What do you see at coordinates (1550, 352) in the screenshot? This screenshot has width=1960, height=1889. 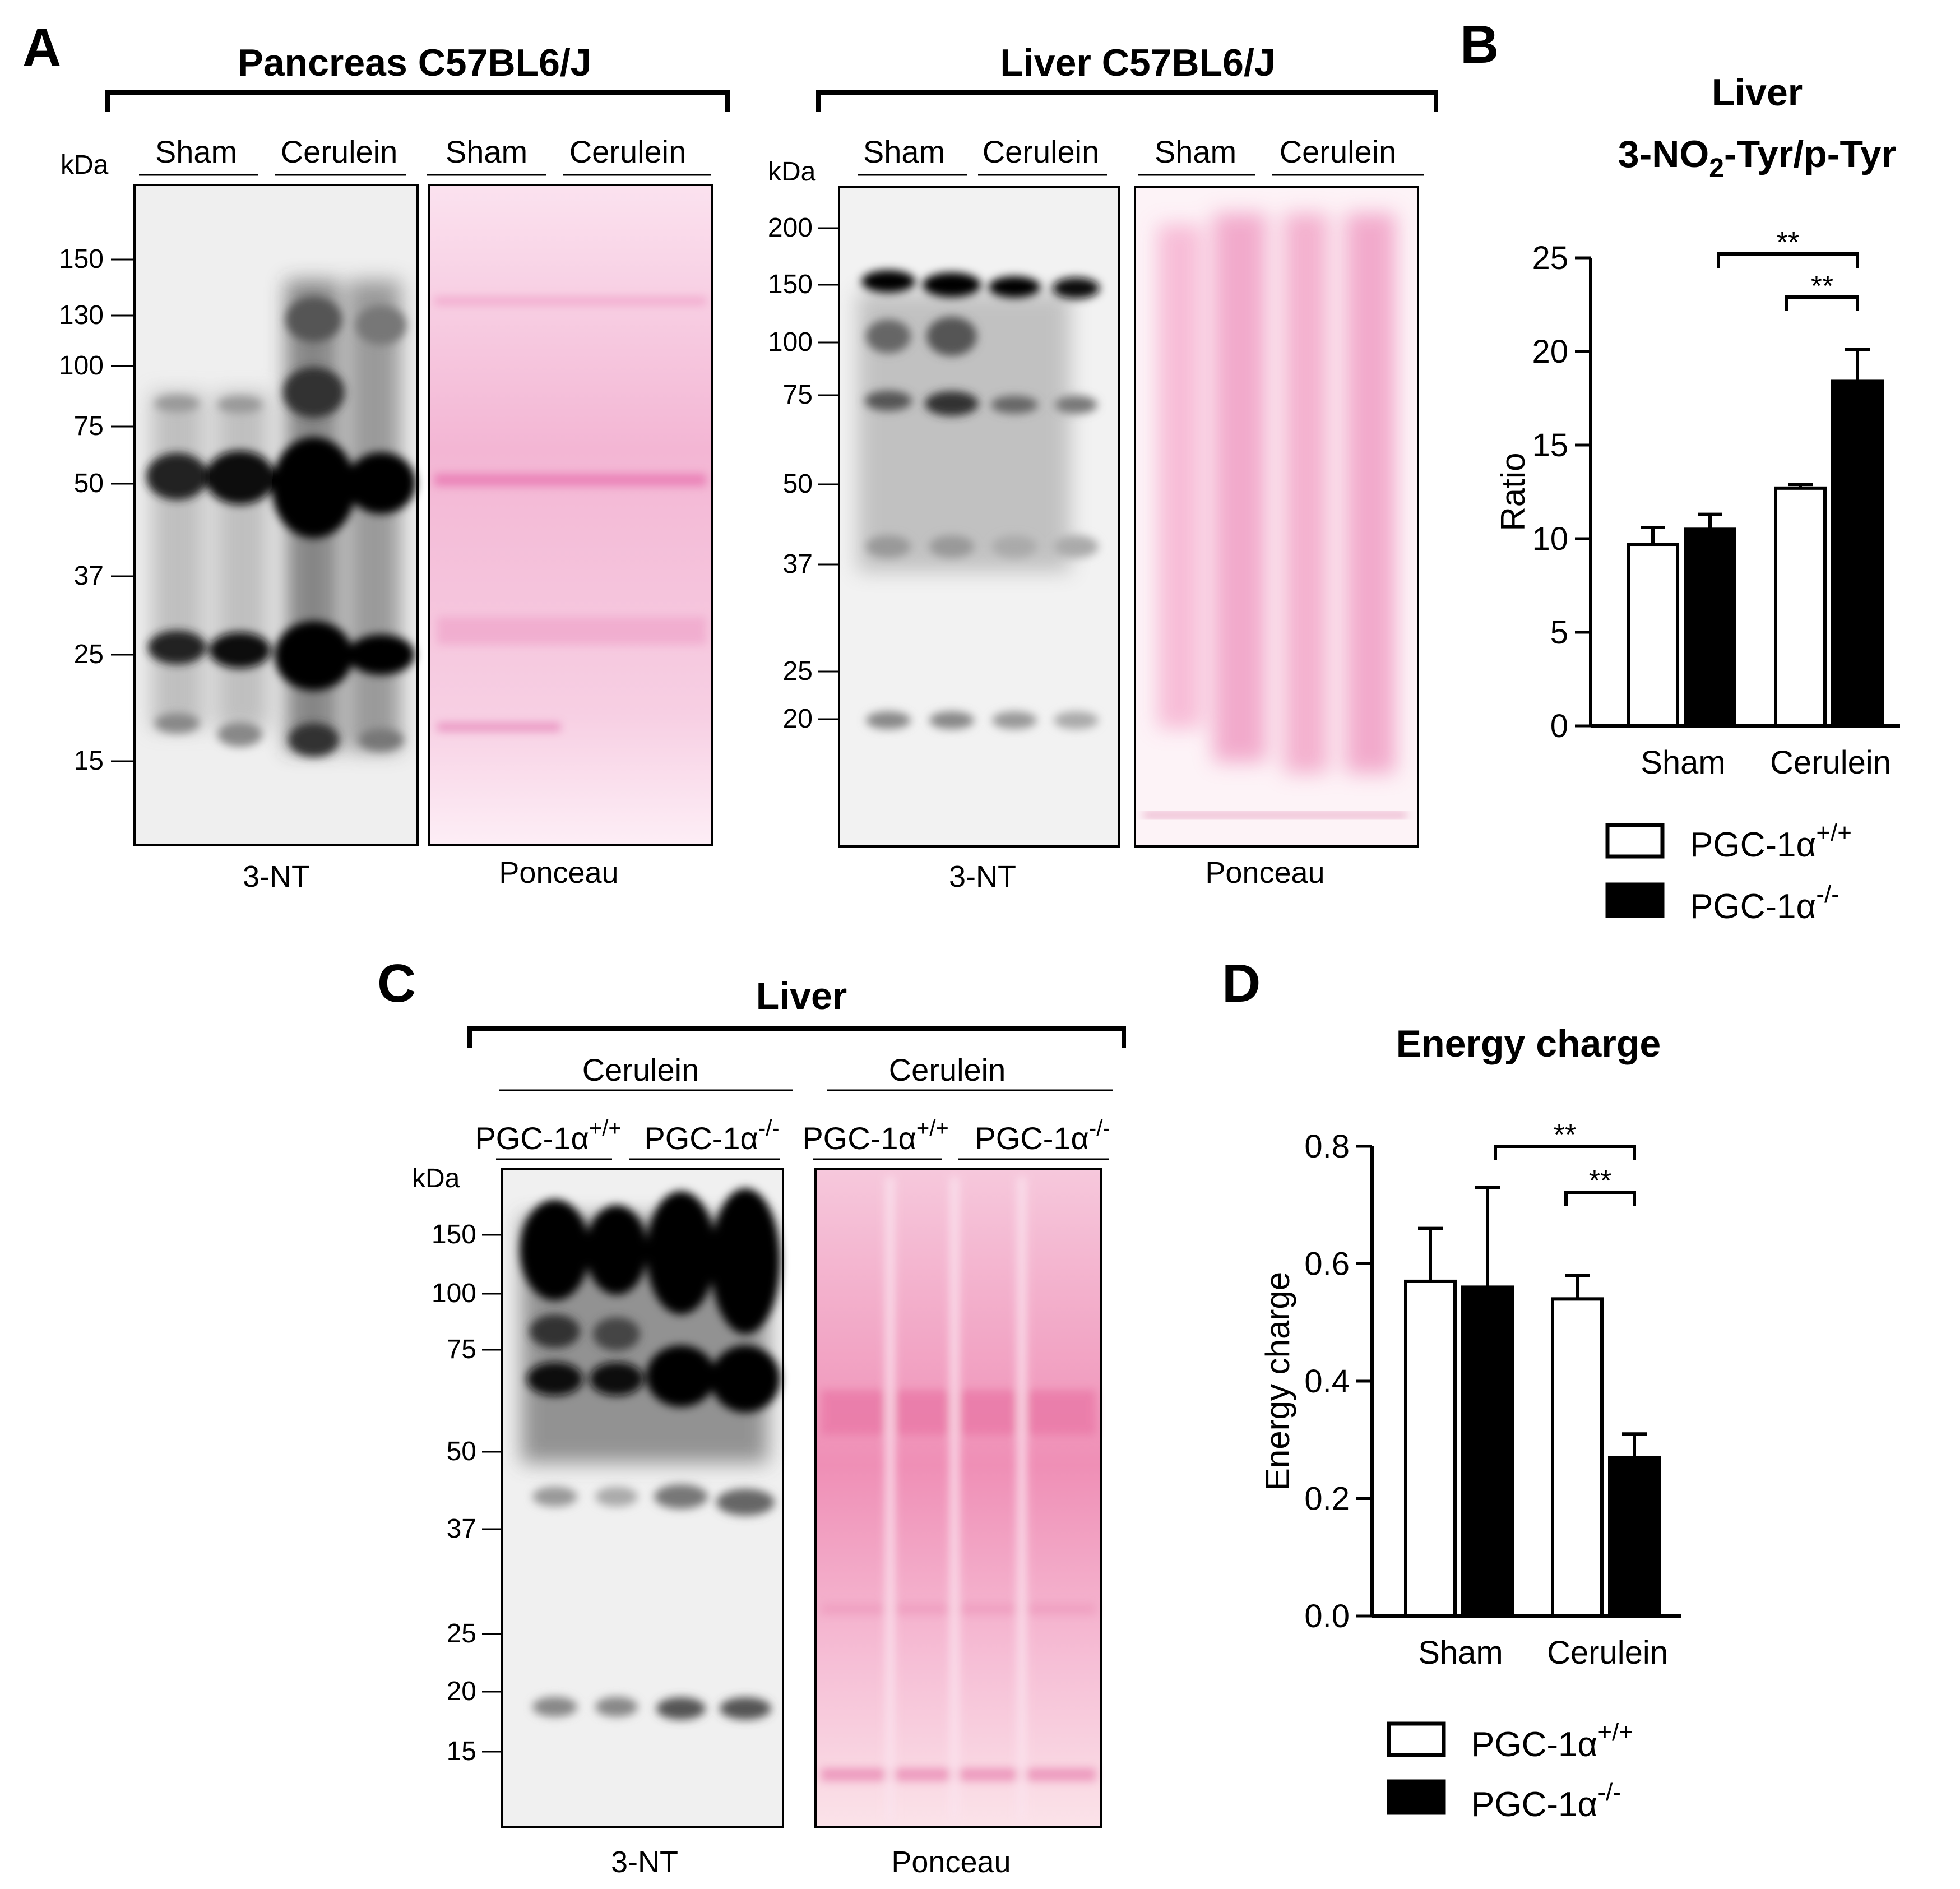 I see `y-tick-label: 20` at bounding box center [1550, 352].